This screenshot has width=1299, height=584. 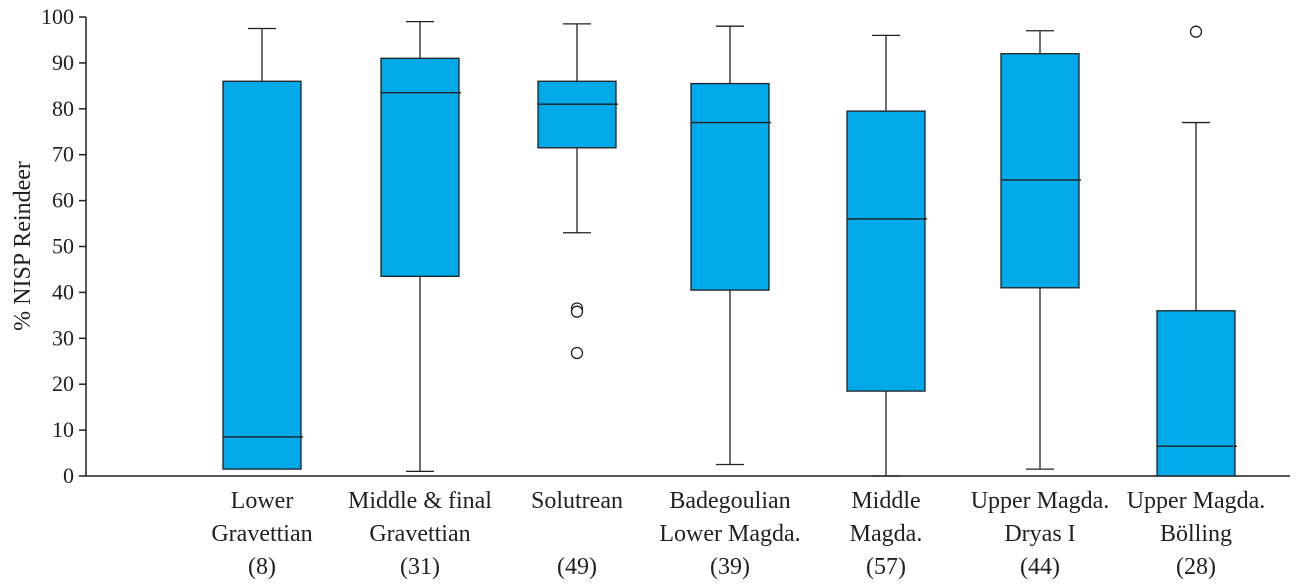 I want to click on y-tick-label: 90, so click(x=63, y=62).